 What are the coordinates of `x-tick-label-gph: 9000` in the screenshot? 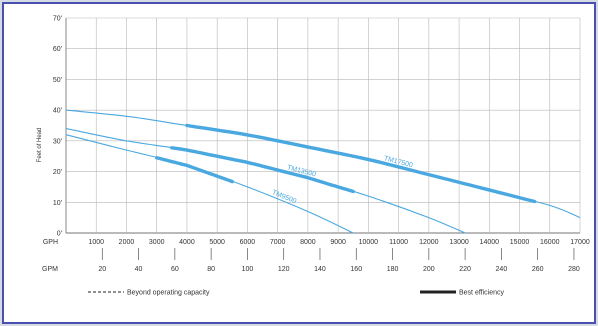 It's located at (338, 242).